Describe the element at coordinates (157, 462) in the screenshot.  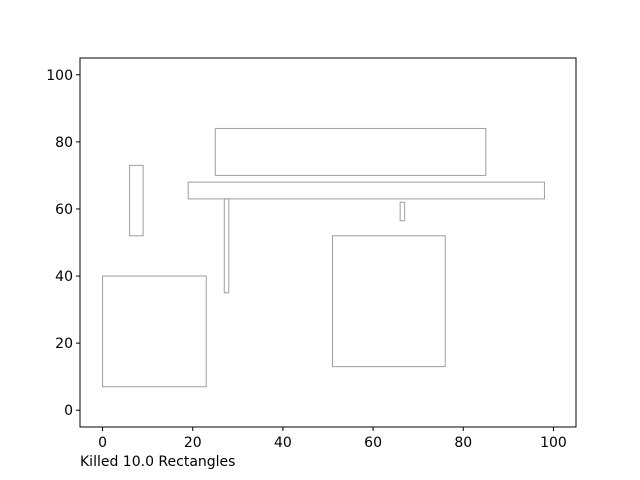
I see `x-axis-label: Killed 10.0 Rectangles` at that location.